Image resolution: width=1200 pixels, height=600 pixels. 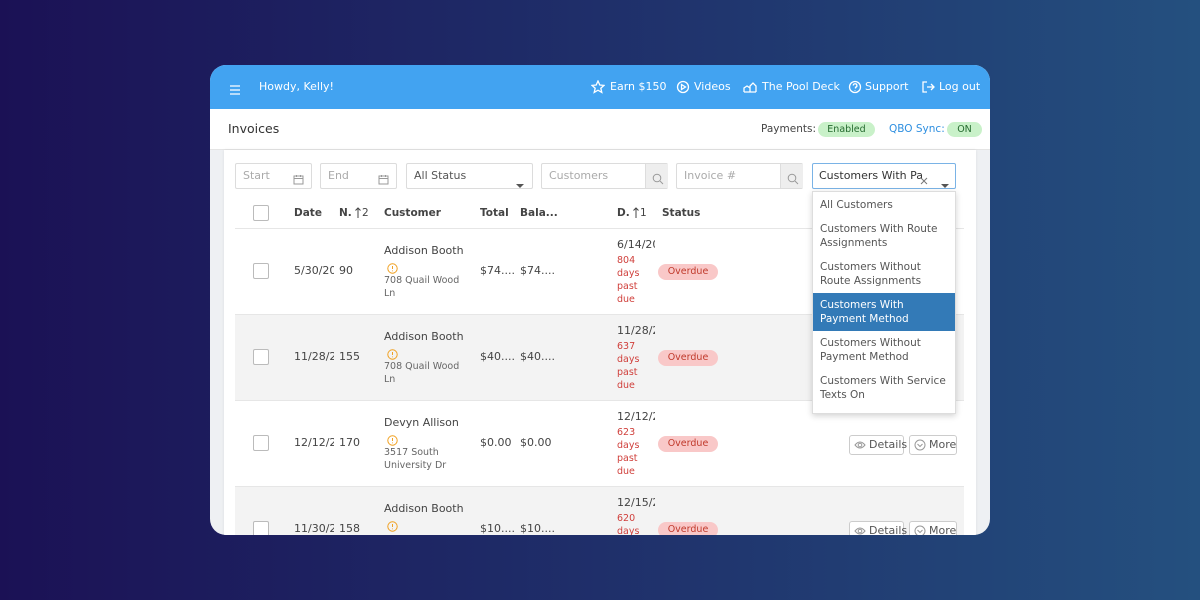 I want to click on payments-label: Payments:, so click(x=788, y=129).